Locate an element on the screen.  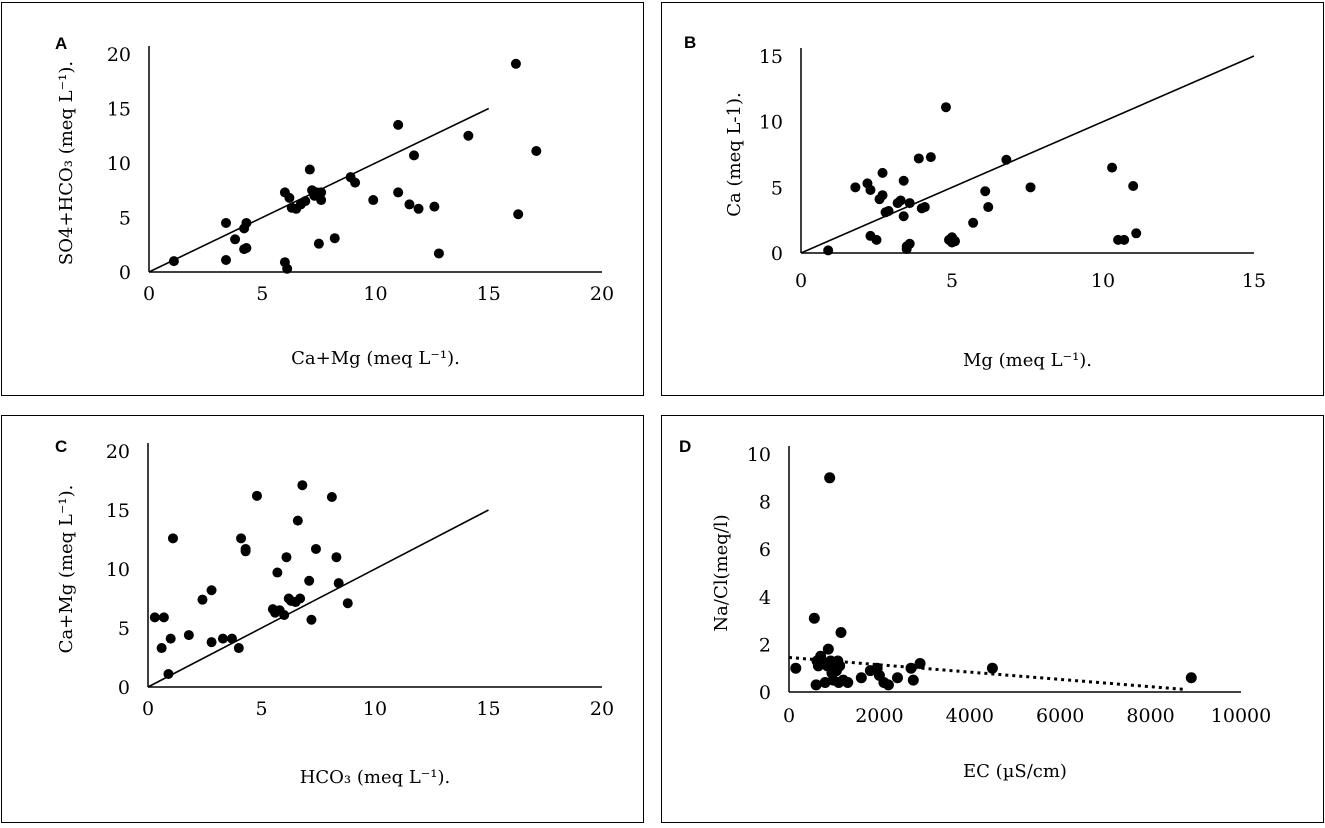
reference-line-c is located at coordinates (318, 598).